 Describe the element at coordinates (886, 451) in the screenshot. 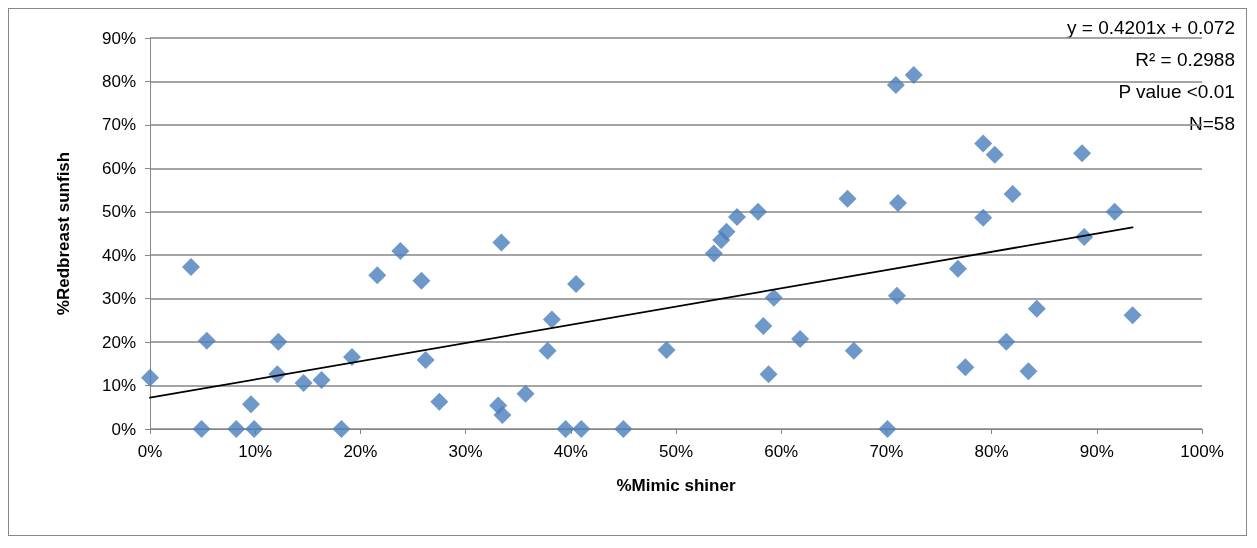

I see `x-tick-label: 70%` at that location.